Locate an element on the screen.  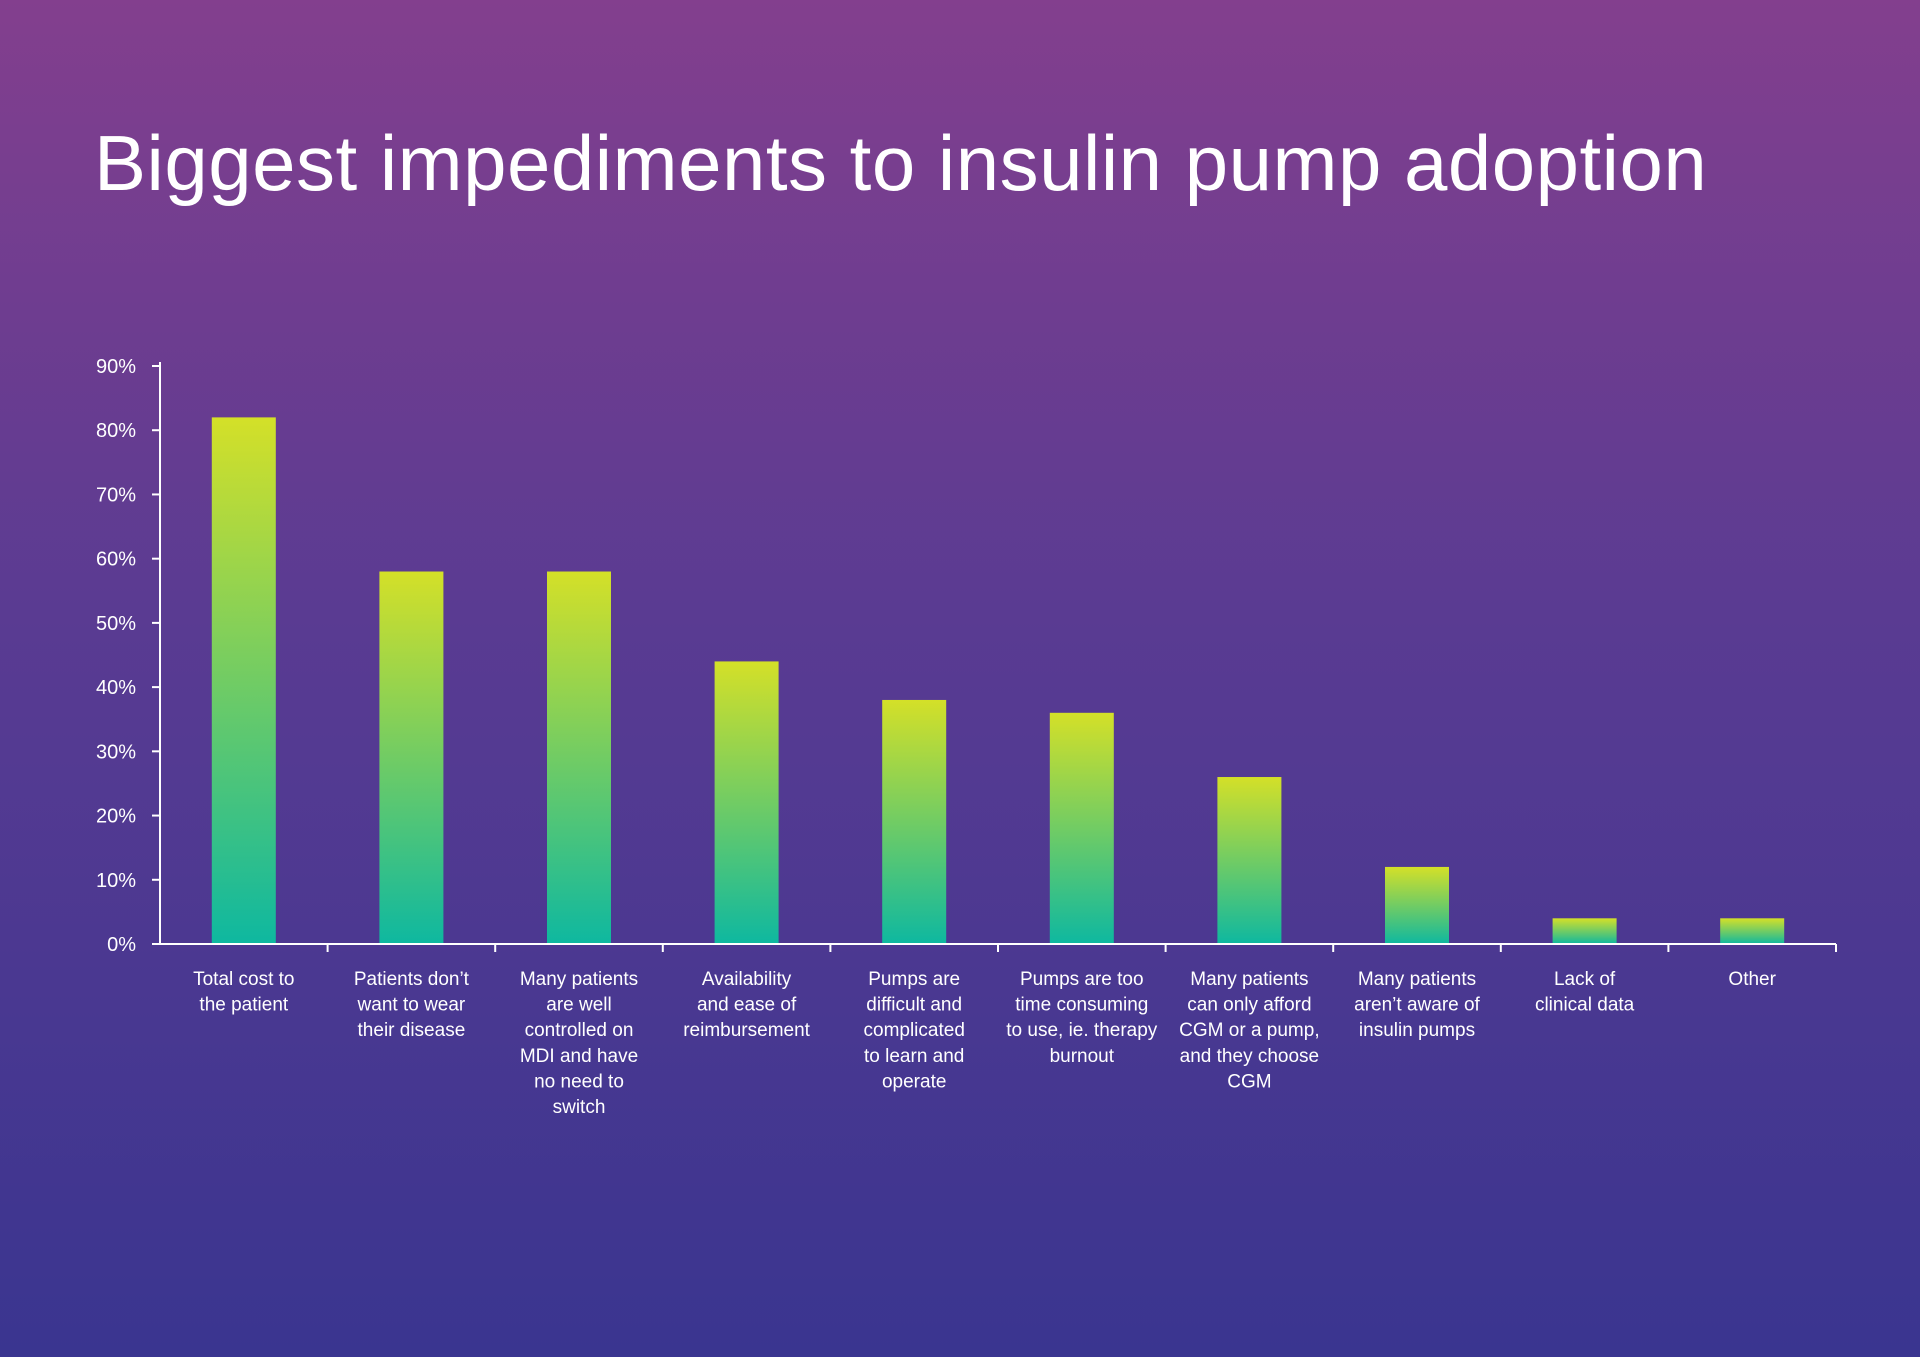
x-category-label-line: and ease of is located at coordinates (747, 1005).